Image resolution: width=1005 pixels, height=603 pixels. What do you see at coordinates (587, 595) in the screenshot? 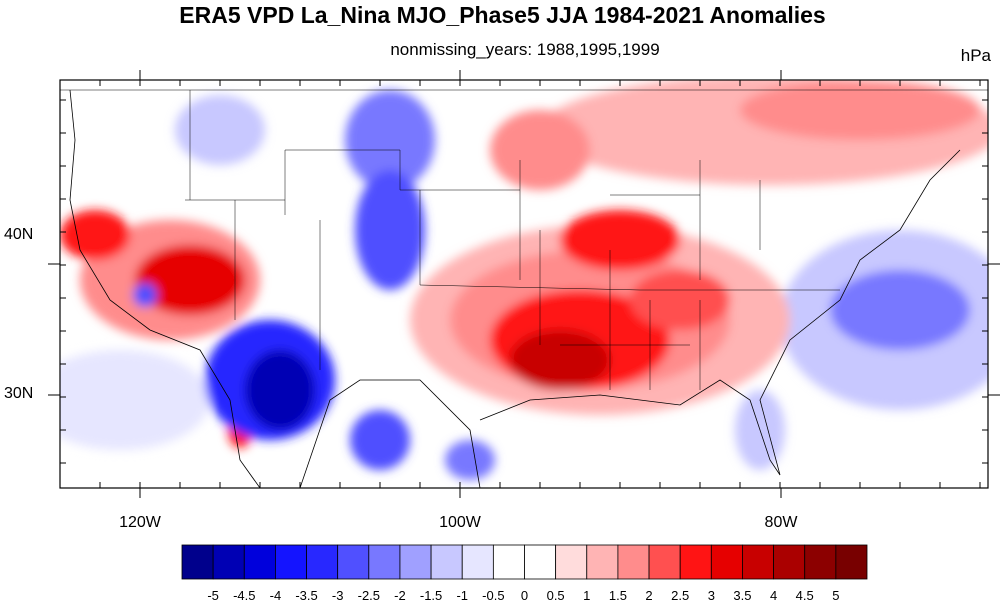
I see `colorbar-label: 1` at bounding box center [587, 595].